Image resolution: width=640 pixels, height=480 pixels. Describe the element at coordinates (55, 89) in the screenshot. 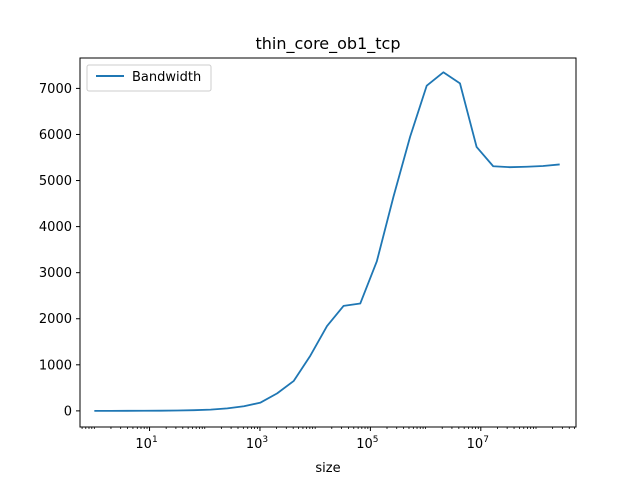

I see `y-tick-label: 7000` at that location.